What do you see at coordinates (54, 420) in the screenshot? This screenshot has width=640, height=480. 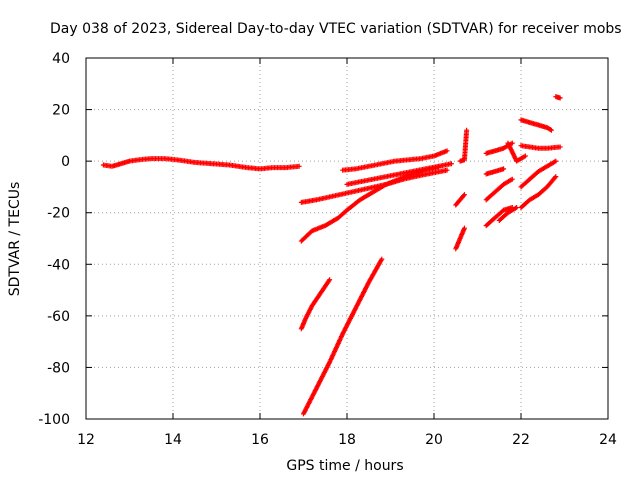 I see `y-tick-label: -100` at bounding box center [54, 420].